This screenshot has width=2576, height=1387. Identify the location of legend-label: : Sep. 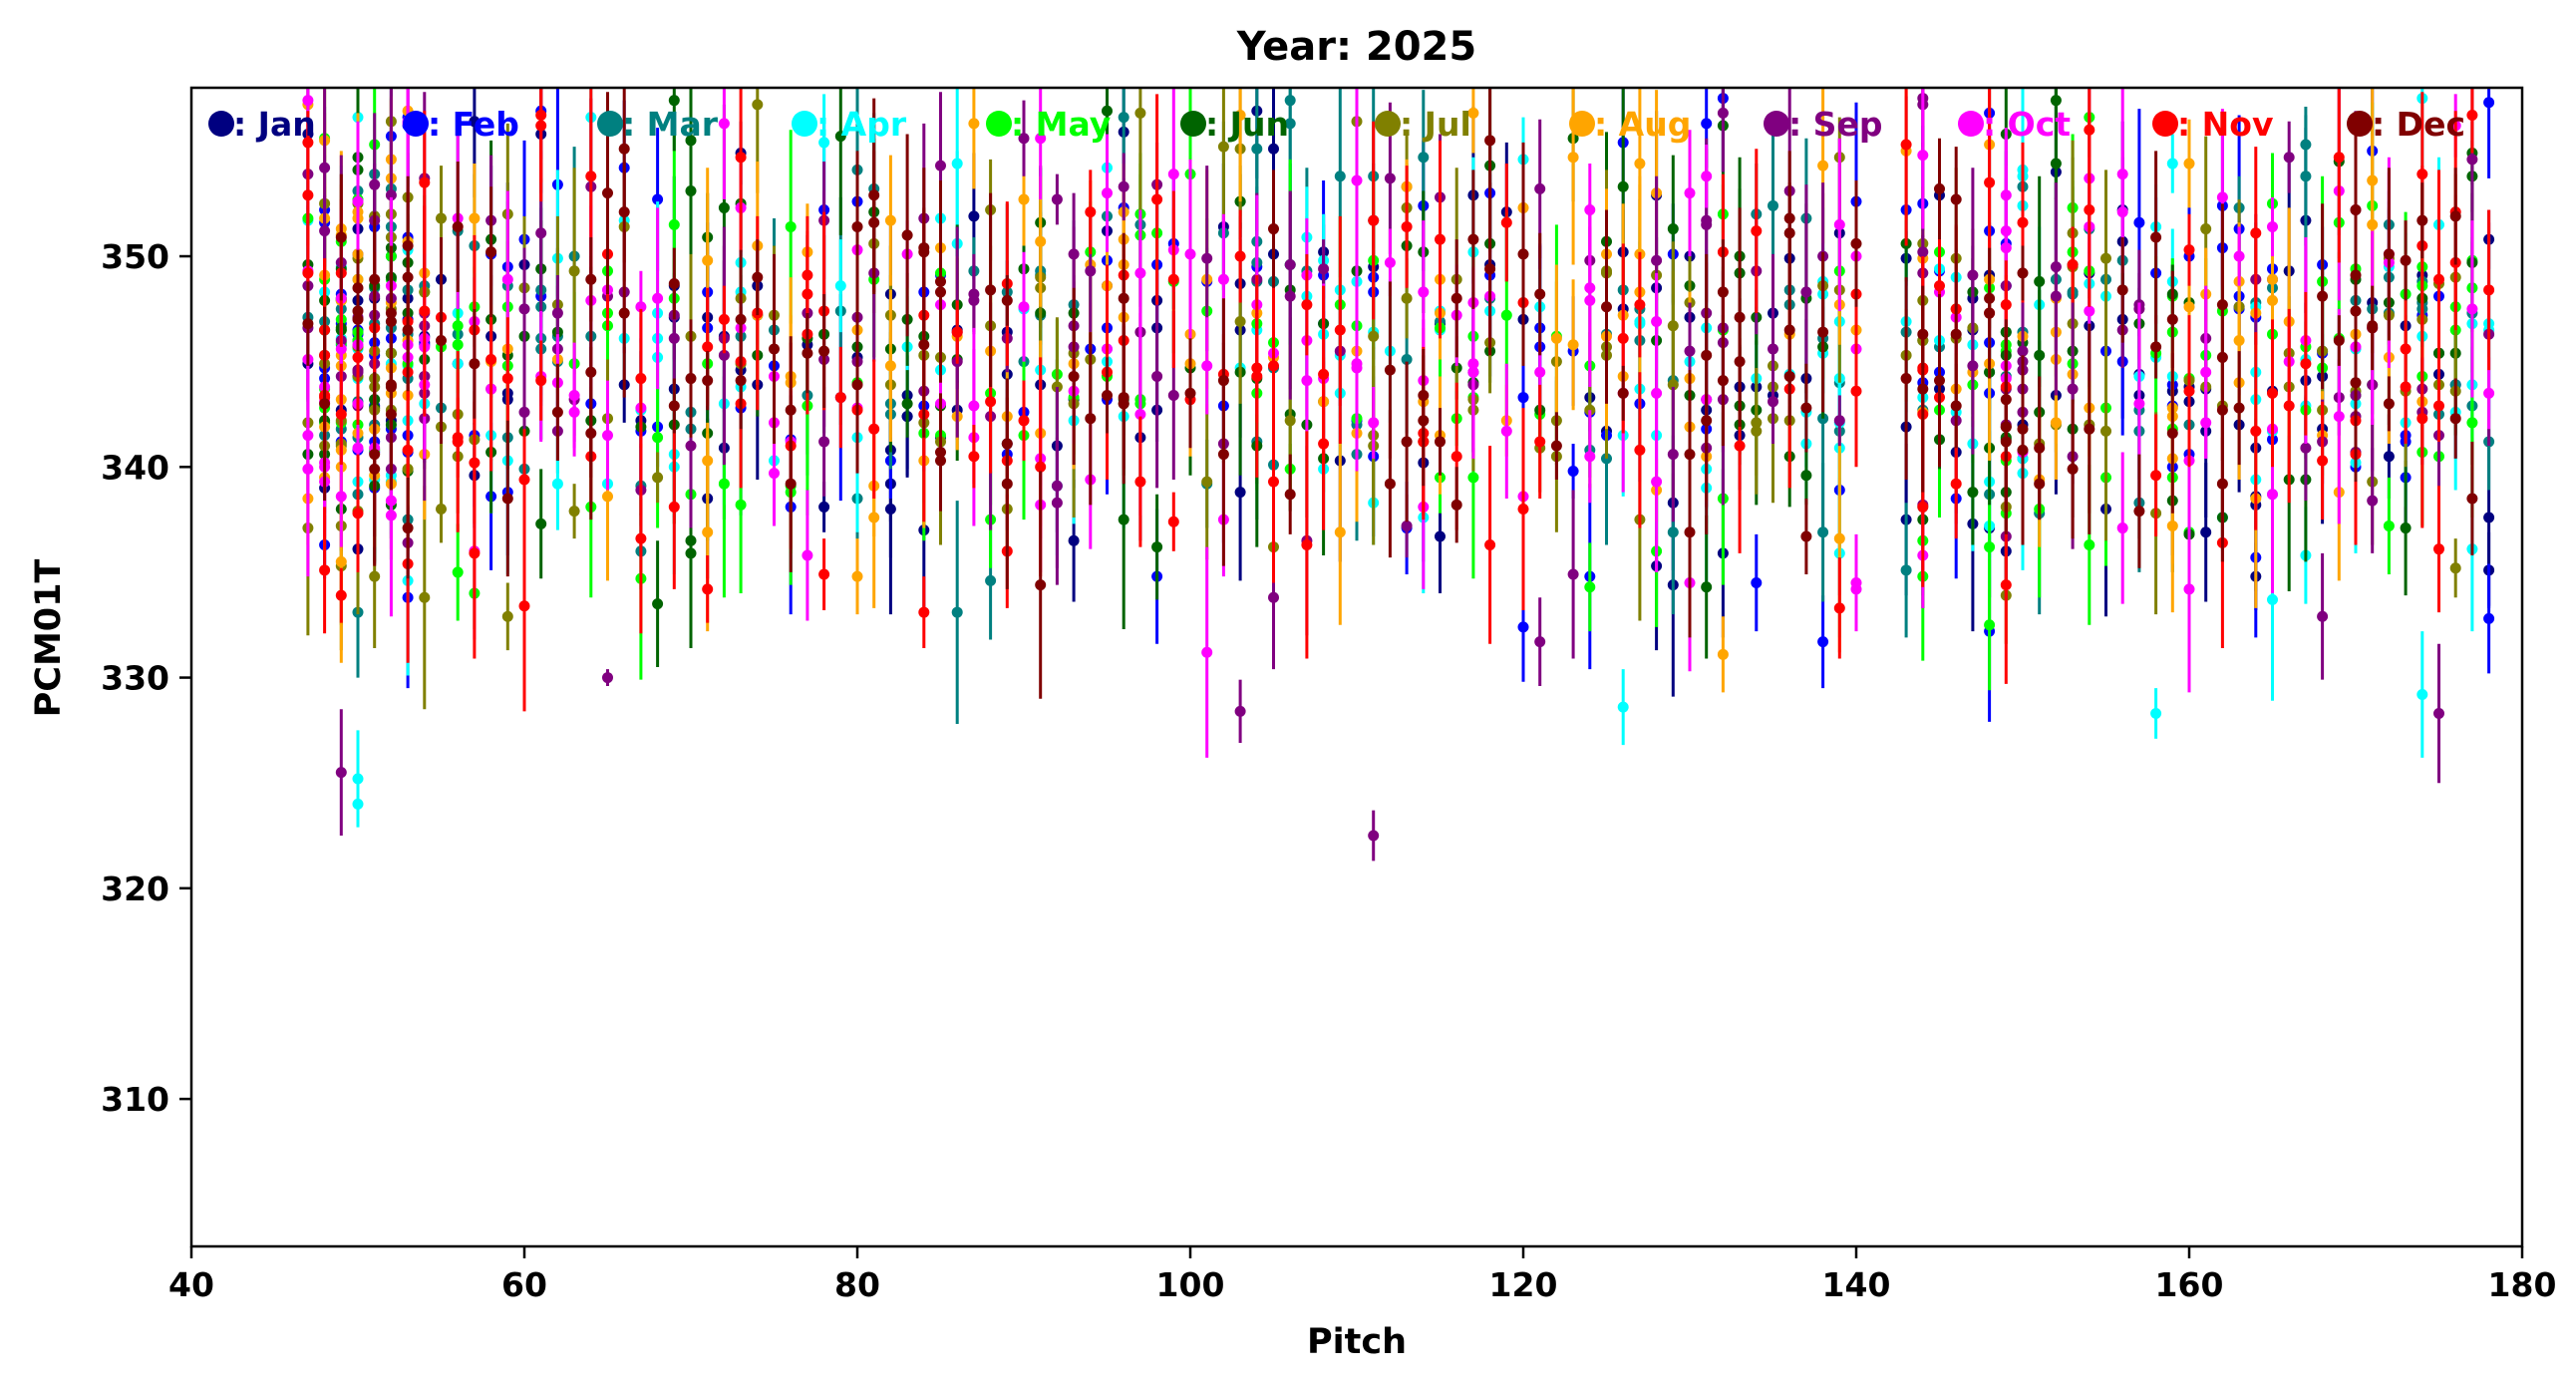
(1835, 125).